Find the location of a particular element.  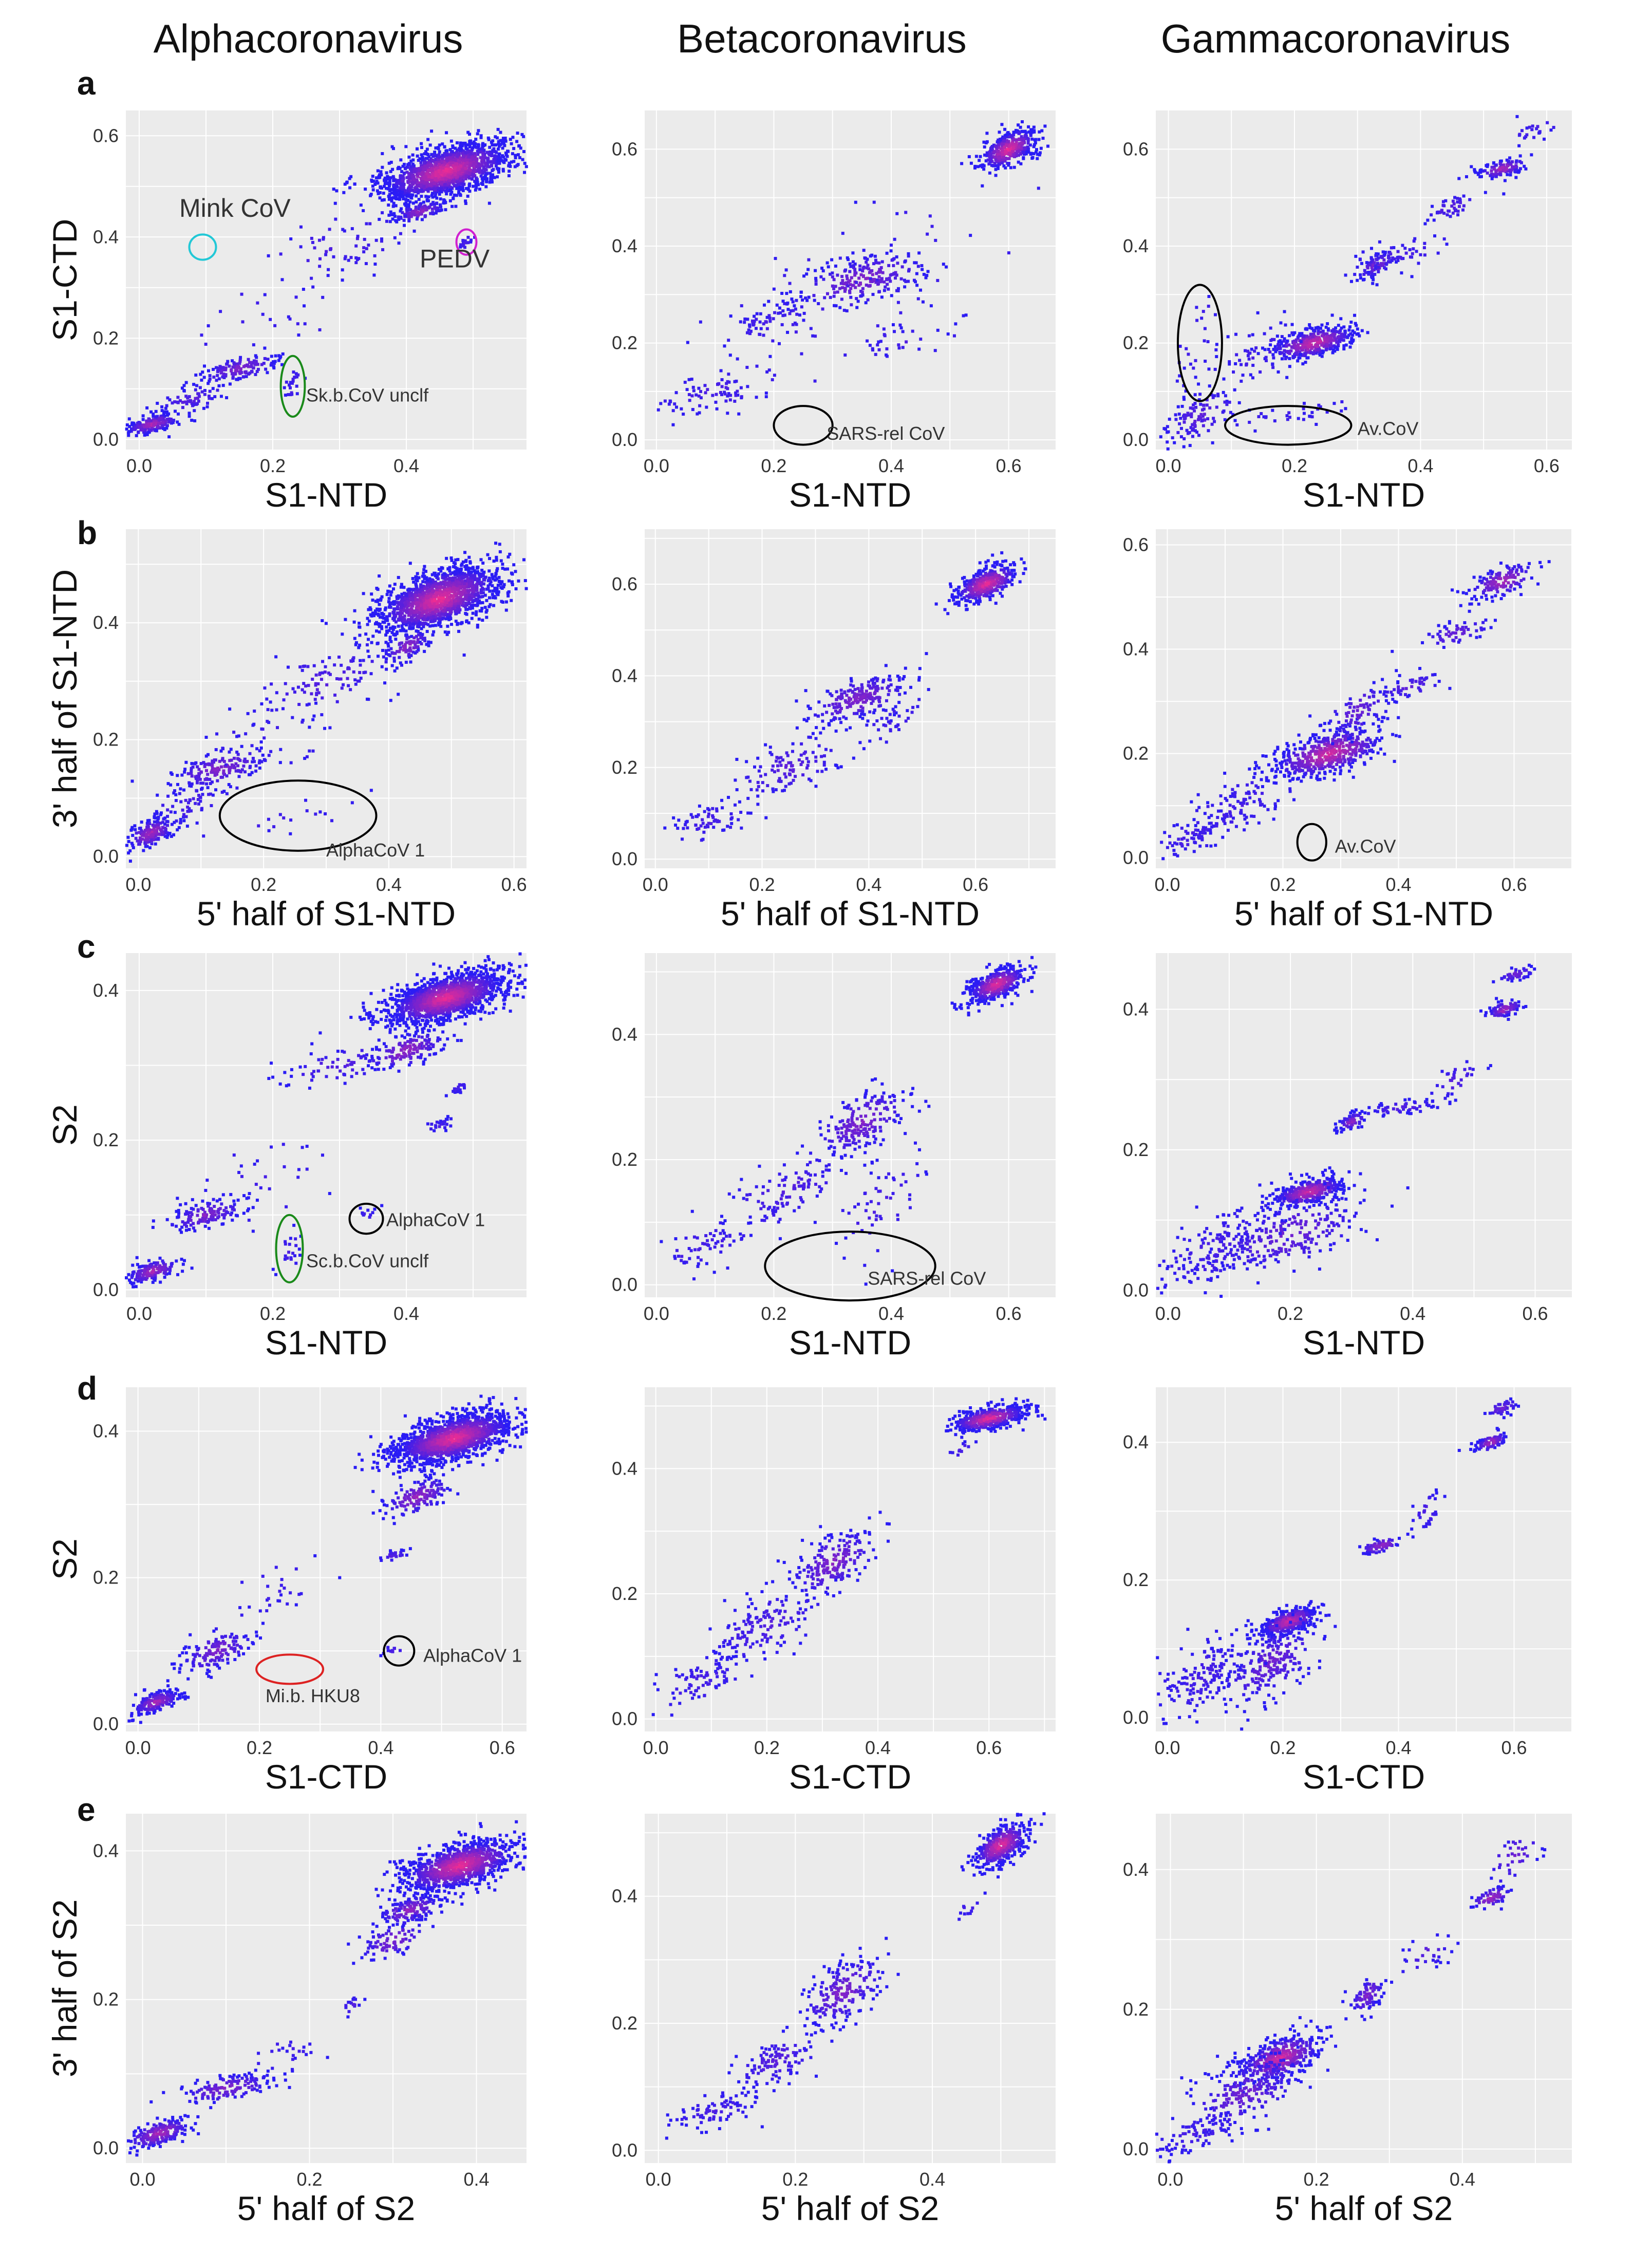

highlight-ellipse is located at coordinates (1199, 343).